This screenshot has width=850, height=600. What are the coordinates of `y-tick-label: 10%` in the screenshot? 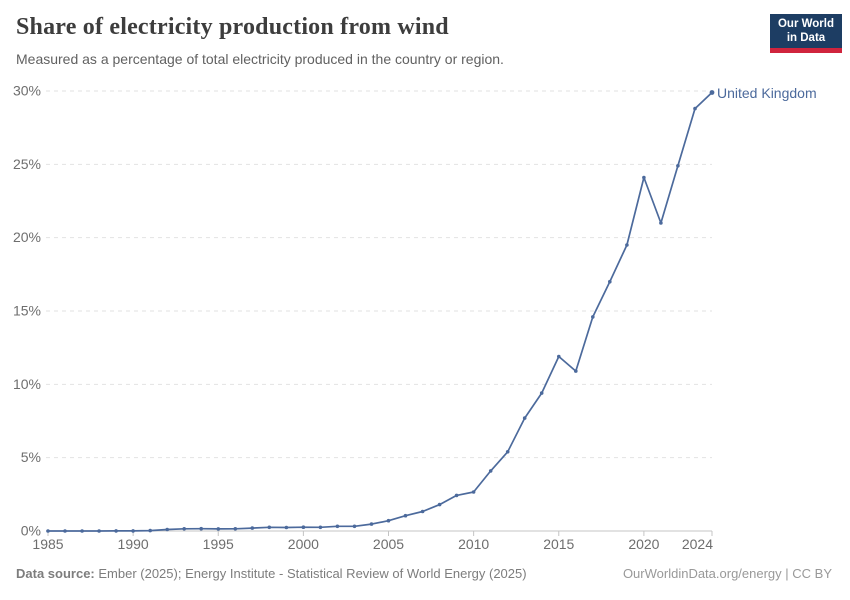 It's located at (27, 384).